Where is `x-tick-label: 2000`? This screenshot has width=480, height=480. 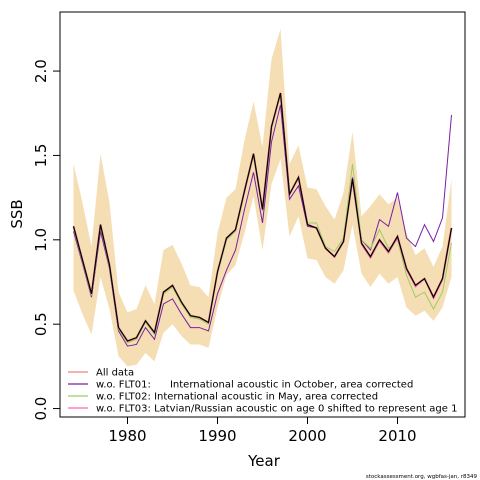 x-tick-label: 2000 is located at coordinates (307, 436).